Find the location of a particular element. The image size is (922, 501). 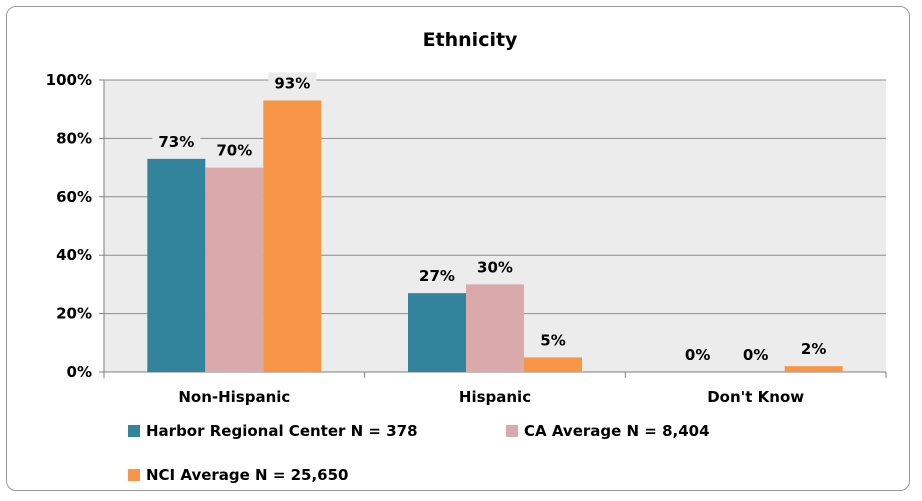

legend-label: CA Average N = 8,404 is located at coordinates (617, 431).